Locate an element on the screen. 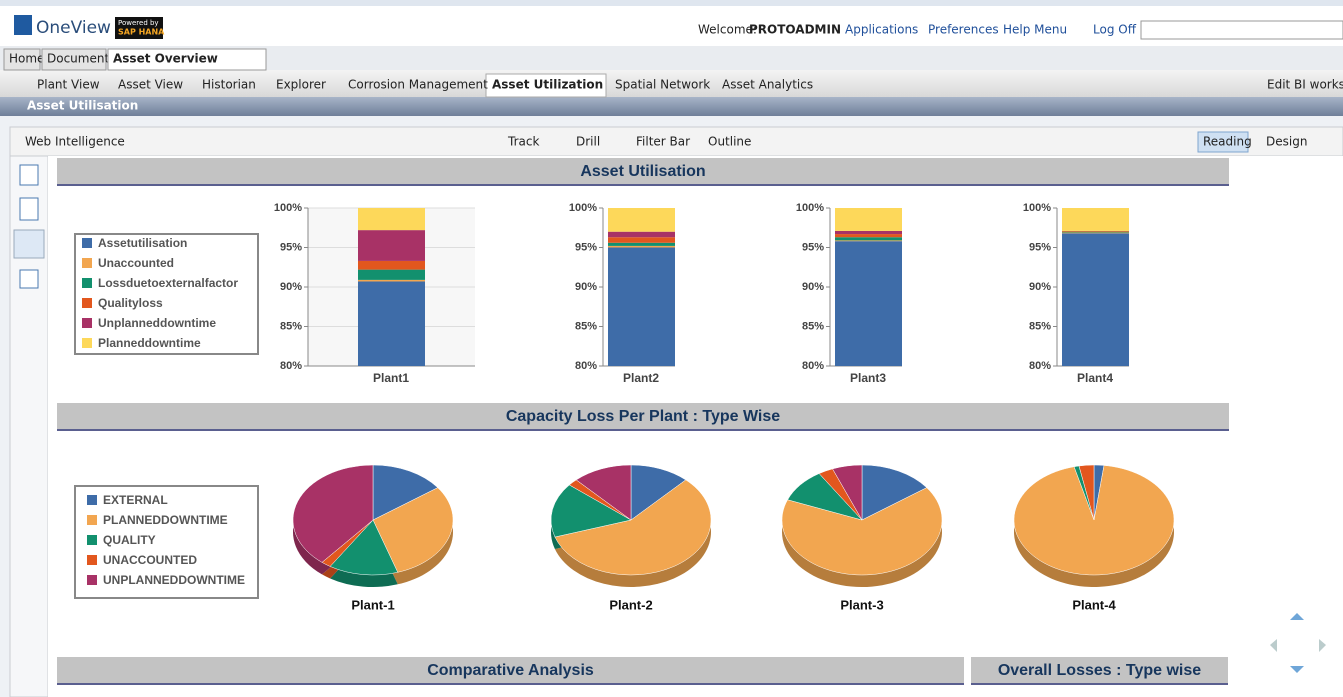 This screenshot has height=697, width=1343. legend-label: Lossduetoexternalfactor is located at coordinates (168, 283).